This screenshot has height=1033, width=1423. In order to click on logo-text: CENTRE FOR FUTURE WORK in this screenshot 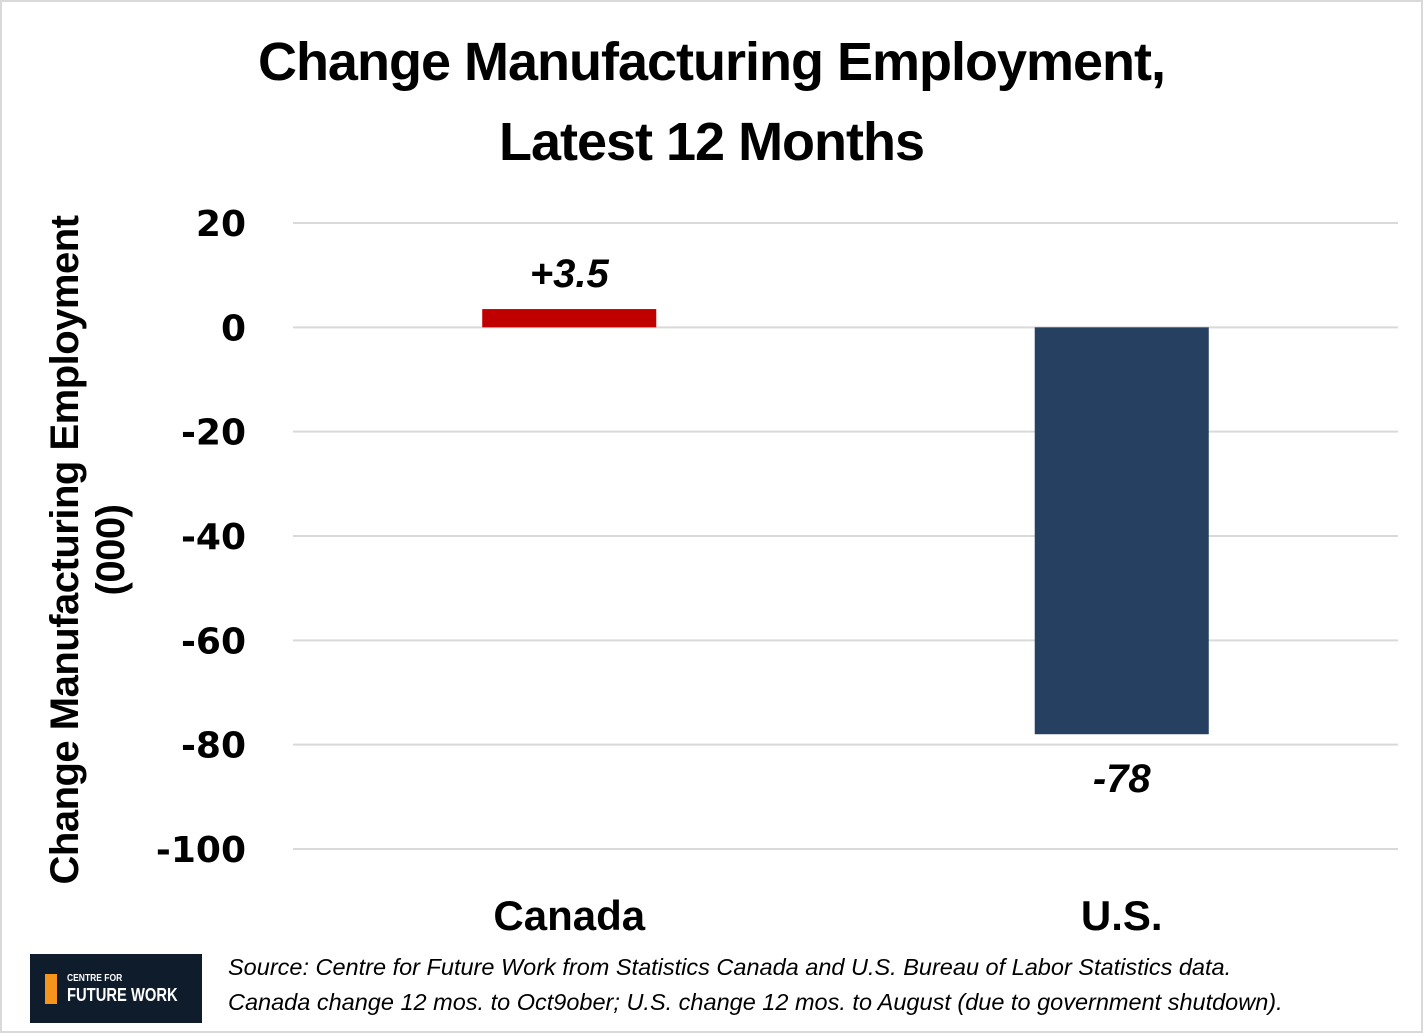, I will do `click(134, 988)`.